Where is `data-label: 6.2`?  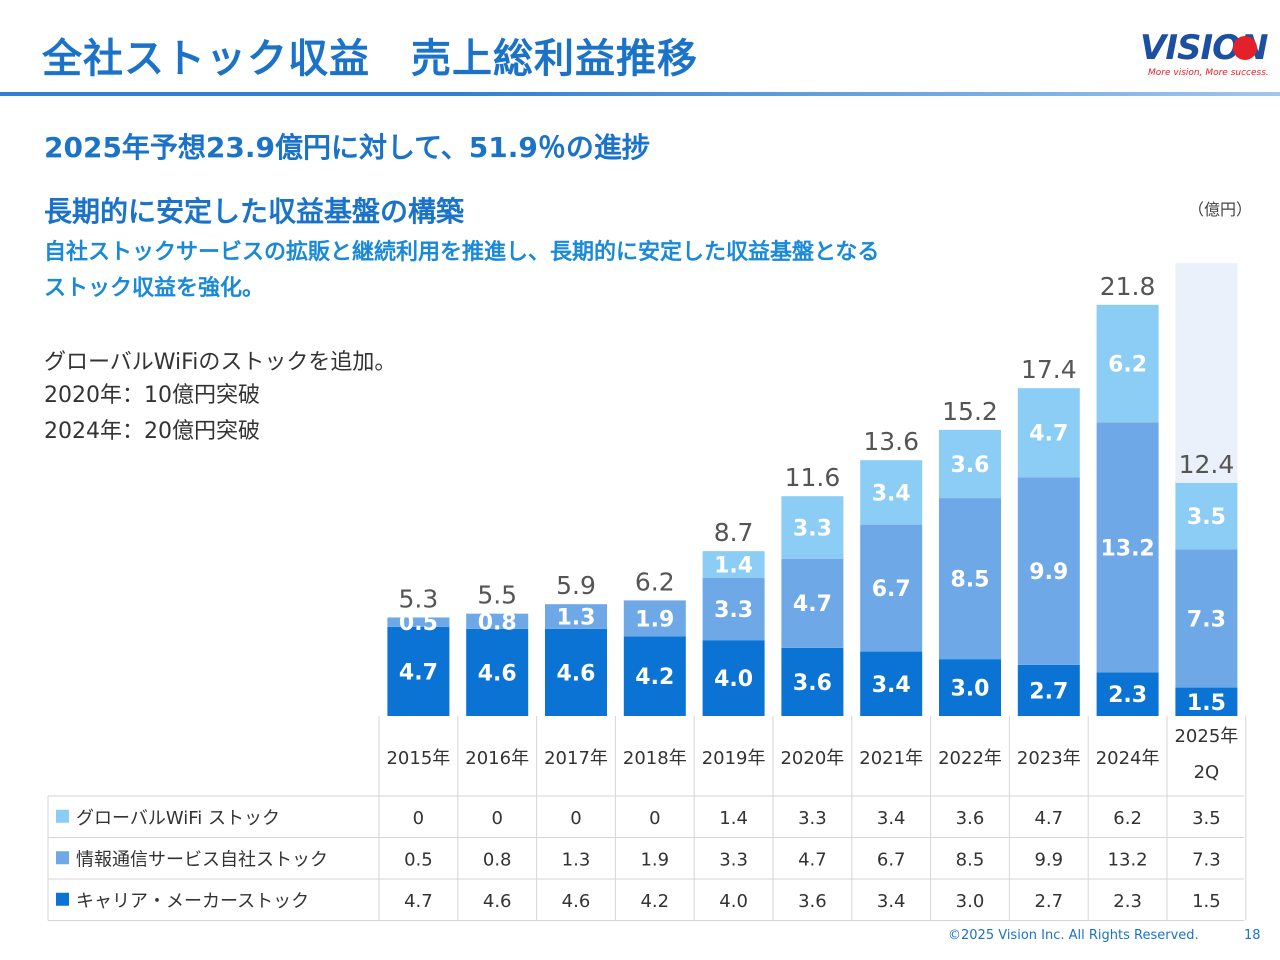 data-label: 6.2 is located at coordinates (1127, 365).